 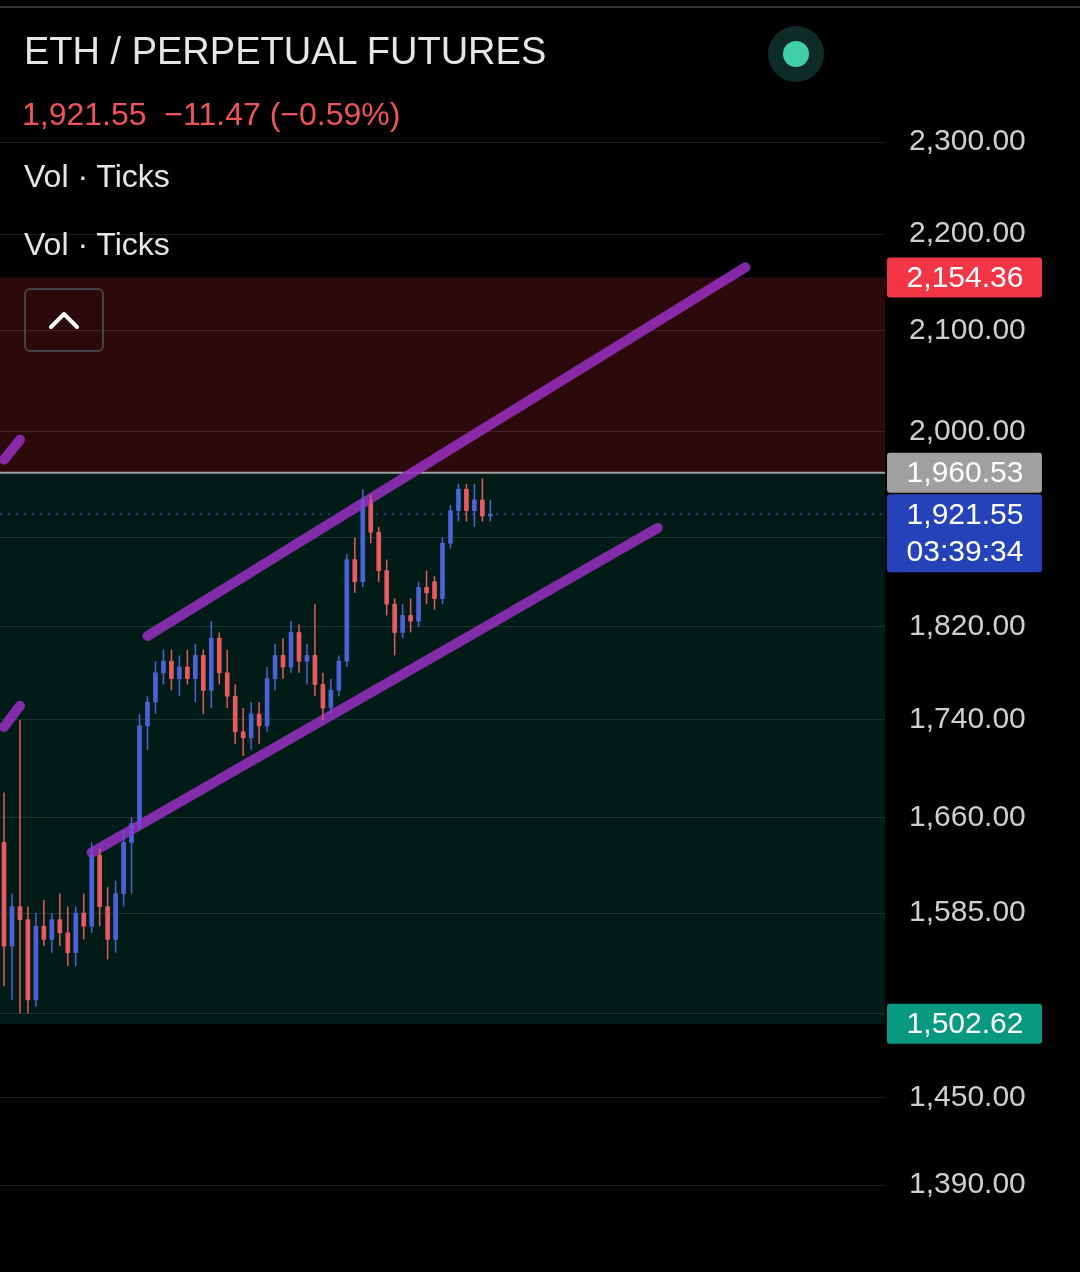 What do you see at coordinates (967, 625) in the screenshot?
I see `y-tick-label: 1,820.00` at bounding box center [967, 625].